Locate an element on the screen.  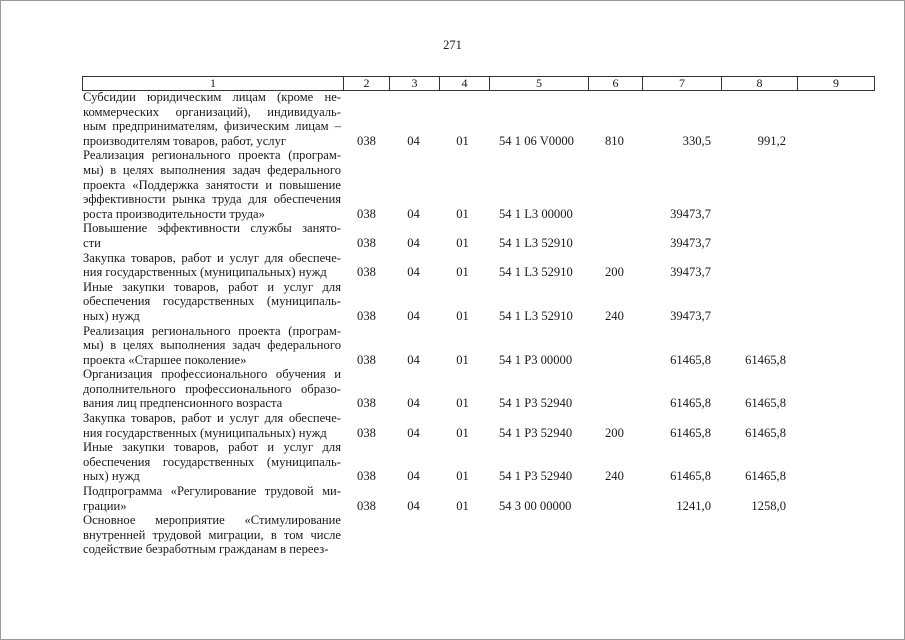
description-line: проекта «Поддержка занятости и повышение is located at coordinates (212, 184).